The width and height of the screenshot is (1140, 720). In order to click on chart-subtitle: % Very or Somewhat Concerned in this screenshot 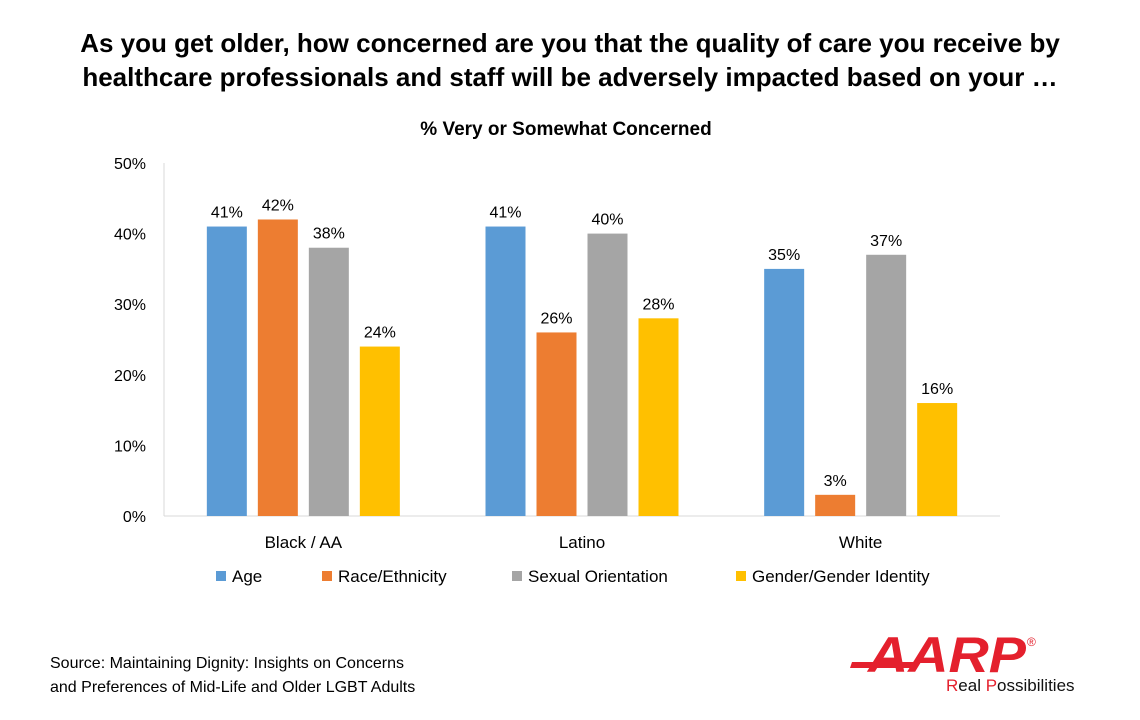, I will do `click(565, 129)`.